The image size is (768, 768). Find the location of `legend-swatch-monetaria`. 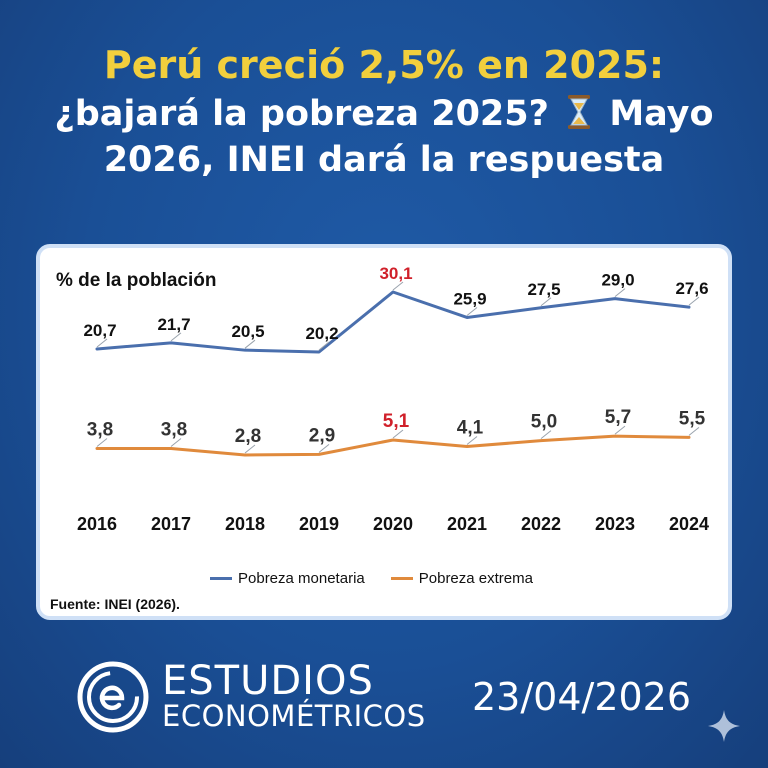

legend-swatch-monetaria is located at coordinates (221, 578).